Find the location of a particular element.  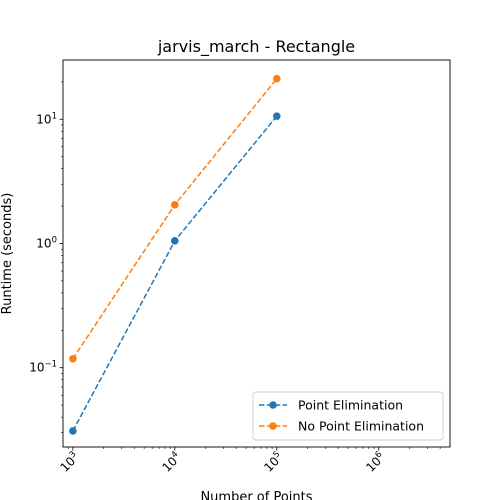

legend: Point Elimination No Point Elimination is located at coordinates (348, 416).